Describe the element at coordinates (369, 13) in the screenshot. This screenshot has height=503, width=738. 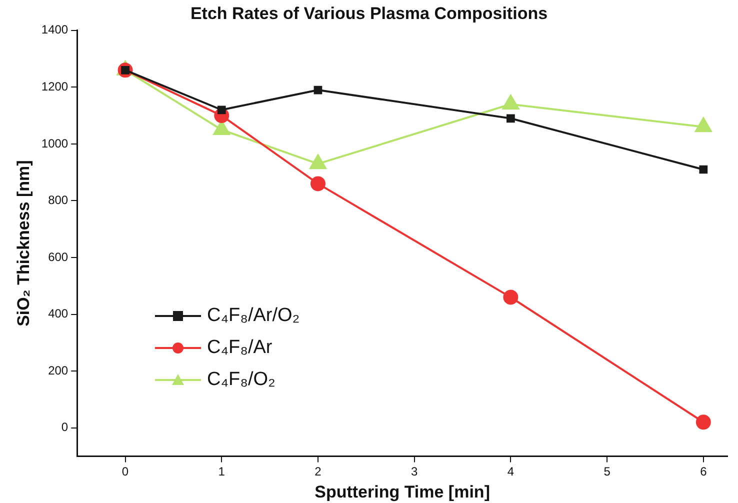
I see `chart-title: Etch Rates of Various Plasma Compositions` at that location.